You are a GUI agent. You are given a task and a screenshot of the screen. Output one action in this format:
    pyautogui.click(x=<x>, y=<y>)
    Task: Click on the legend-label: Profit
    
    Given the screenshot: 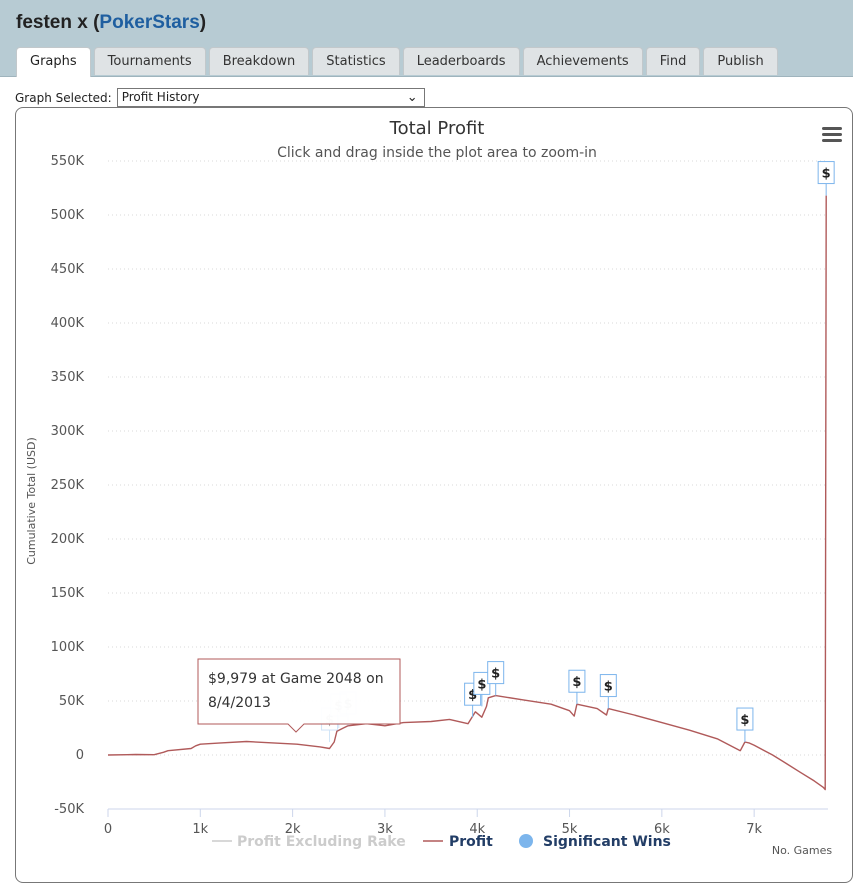 What is the action you would take?
    pyautogui.click(x=471, y=842)
    